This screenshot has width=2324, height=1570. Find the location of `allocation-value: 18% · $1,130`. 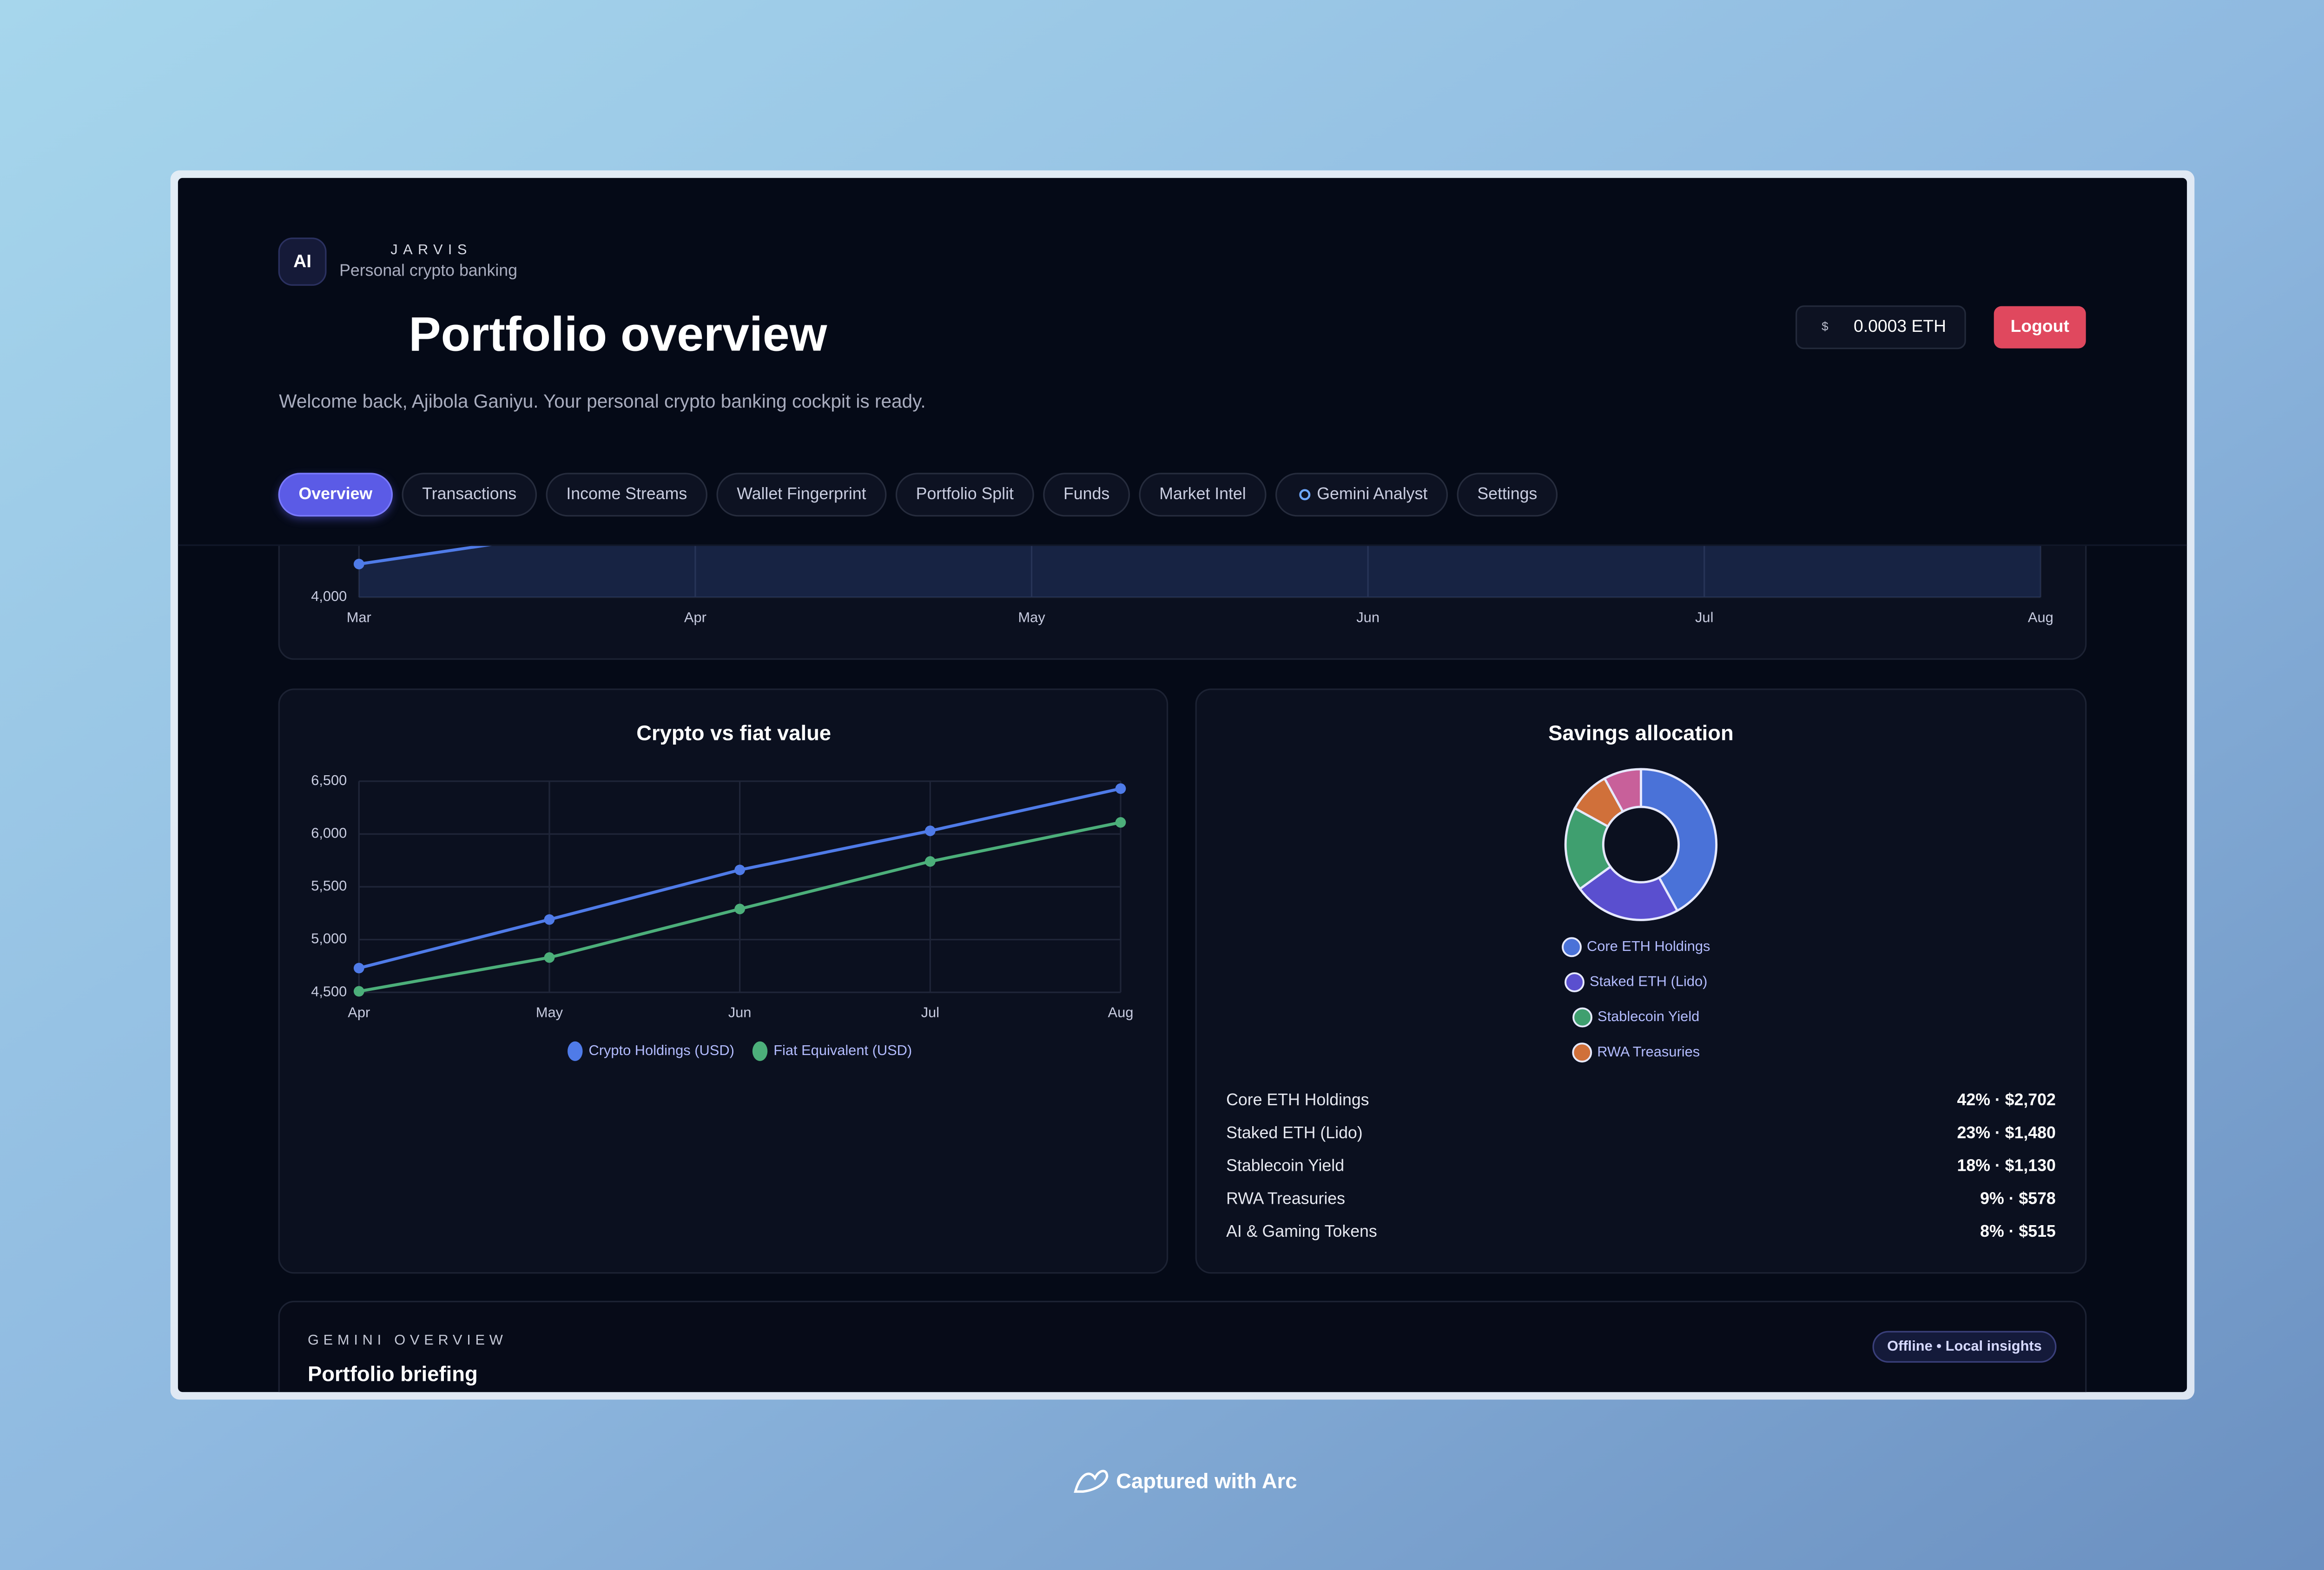

allocation-value: 18% · $1,130 is located at coordinates (2006, 1166).